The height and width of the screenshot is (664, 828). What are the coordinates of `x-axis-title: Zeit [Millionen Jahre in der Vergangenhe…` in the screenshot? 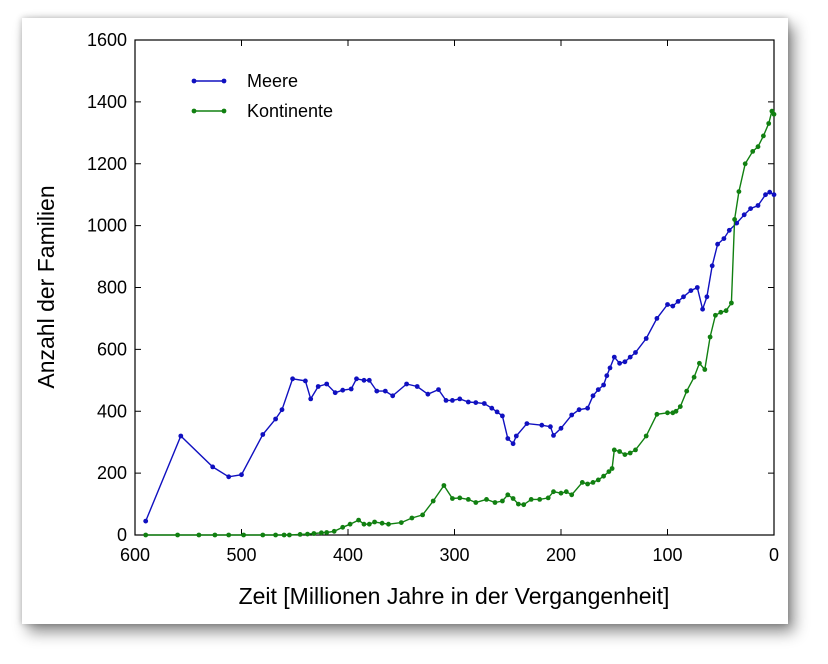 It's located at (454, 596).